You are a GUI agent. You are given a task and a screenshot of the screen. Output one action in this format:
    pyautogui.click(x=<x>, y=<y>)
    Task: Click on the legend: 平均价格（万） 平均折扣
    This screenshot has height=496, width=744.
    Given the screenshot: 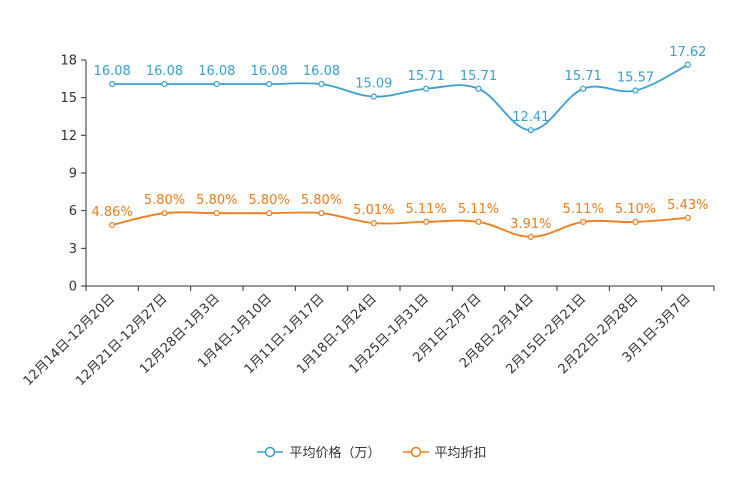 What is the action you would take?
    pyautogui.click(x=372, y=451)
    